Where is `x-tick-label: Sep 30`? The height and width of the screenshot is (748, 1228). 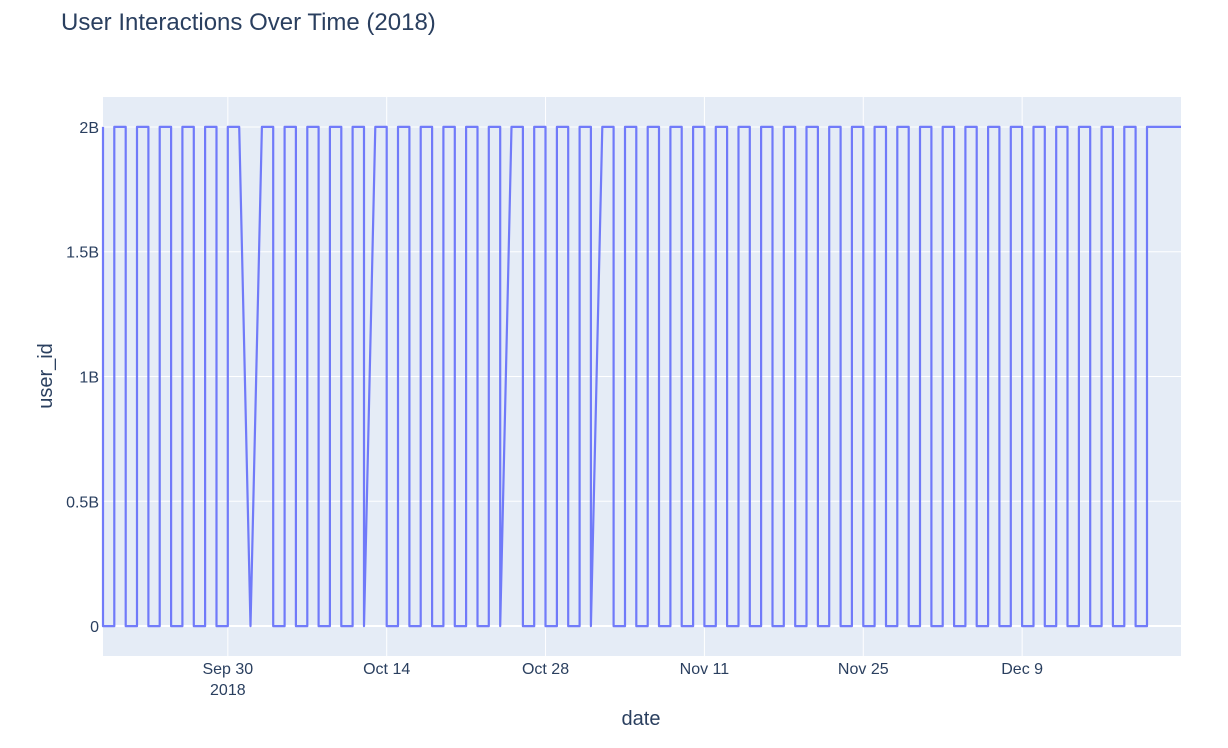
x-tick-label: Sep 30 is located at coordinates (227, 669).